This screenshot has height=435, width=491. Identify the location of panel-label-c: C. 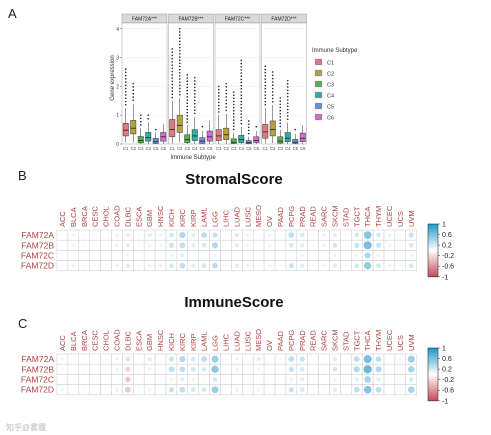
(22, 323).